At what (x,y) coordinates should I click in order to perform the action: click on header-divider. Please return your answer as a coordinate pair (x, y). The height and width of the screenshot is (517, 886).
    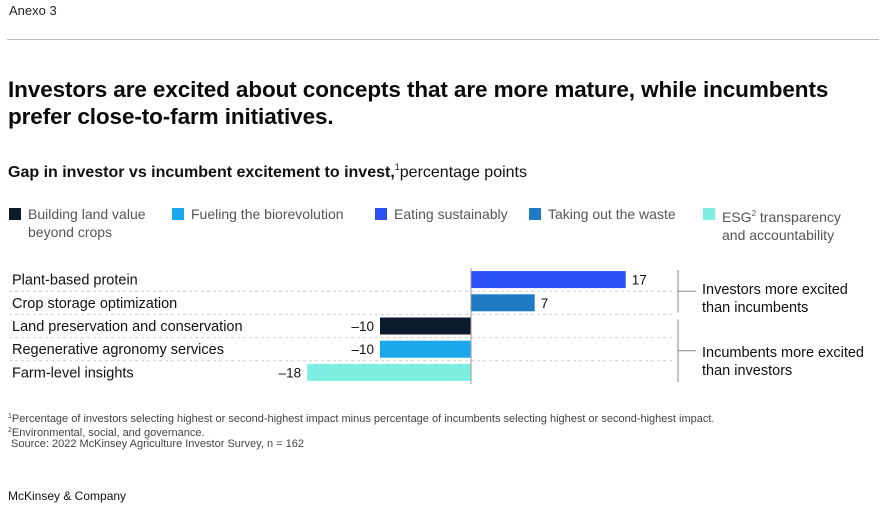
    Looking at the image, I should click on (443, 39).